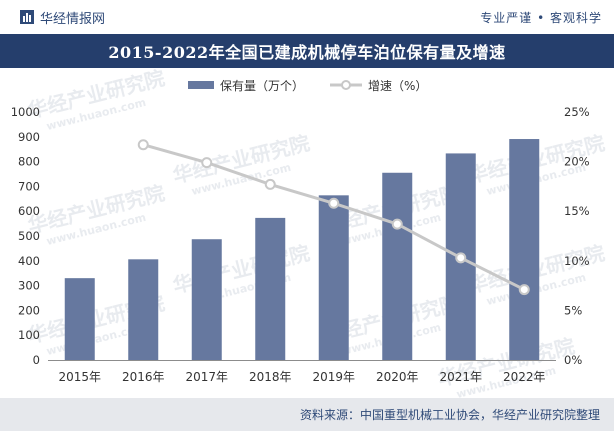 The image size is (614, 431). Describe the element at coordinates (29, 261) in the screenshot. I see `left-tick-label: 400` at that location.